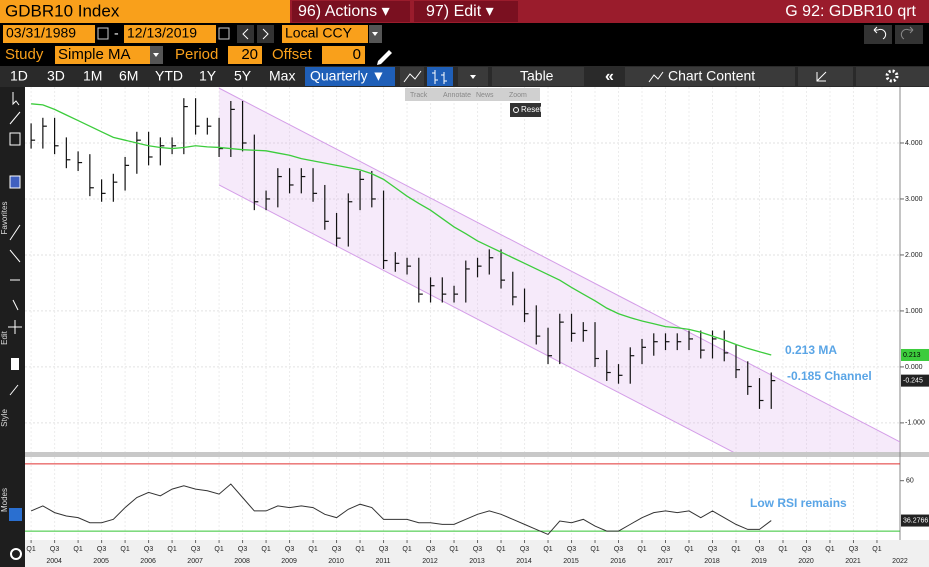 The height and width of the screenshot is (567, 929). What do you see at coordinates (914, 143) in the screenshot?
I see `y-tick-label: 4.000` at bounding box center [914, 143].